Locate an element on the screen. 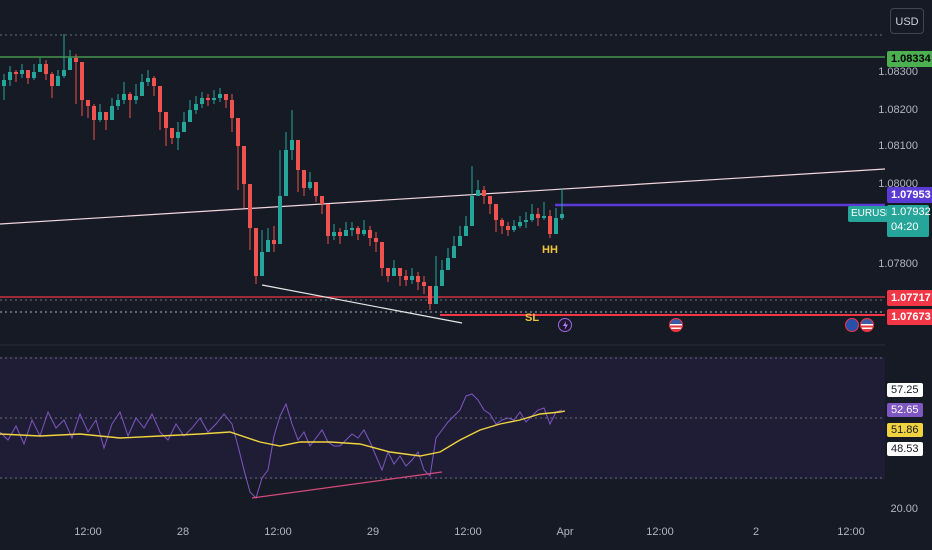 Image resolution: width=932 pixels, height=550 pixels. upper-trendline is located at coordinates (442, 196).